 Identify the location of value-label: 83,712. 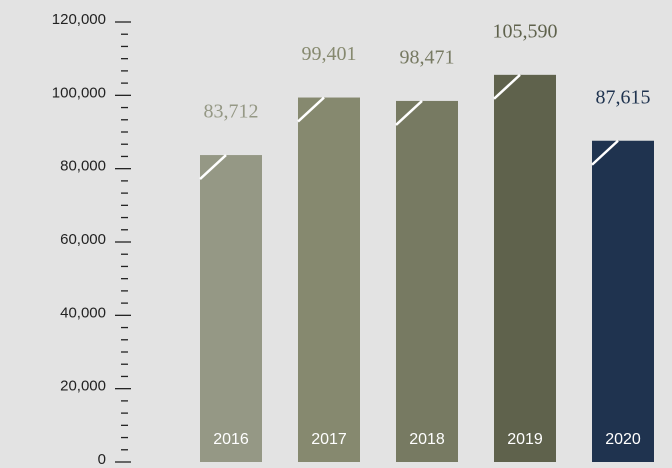
(231, 112).